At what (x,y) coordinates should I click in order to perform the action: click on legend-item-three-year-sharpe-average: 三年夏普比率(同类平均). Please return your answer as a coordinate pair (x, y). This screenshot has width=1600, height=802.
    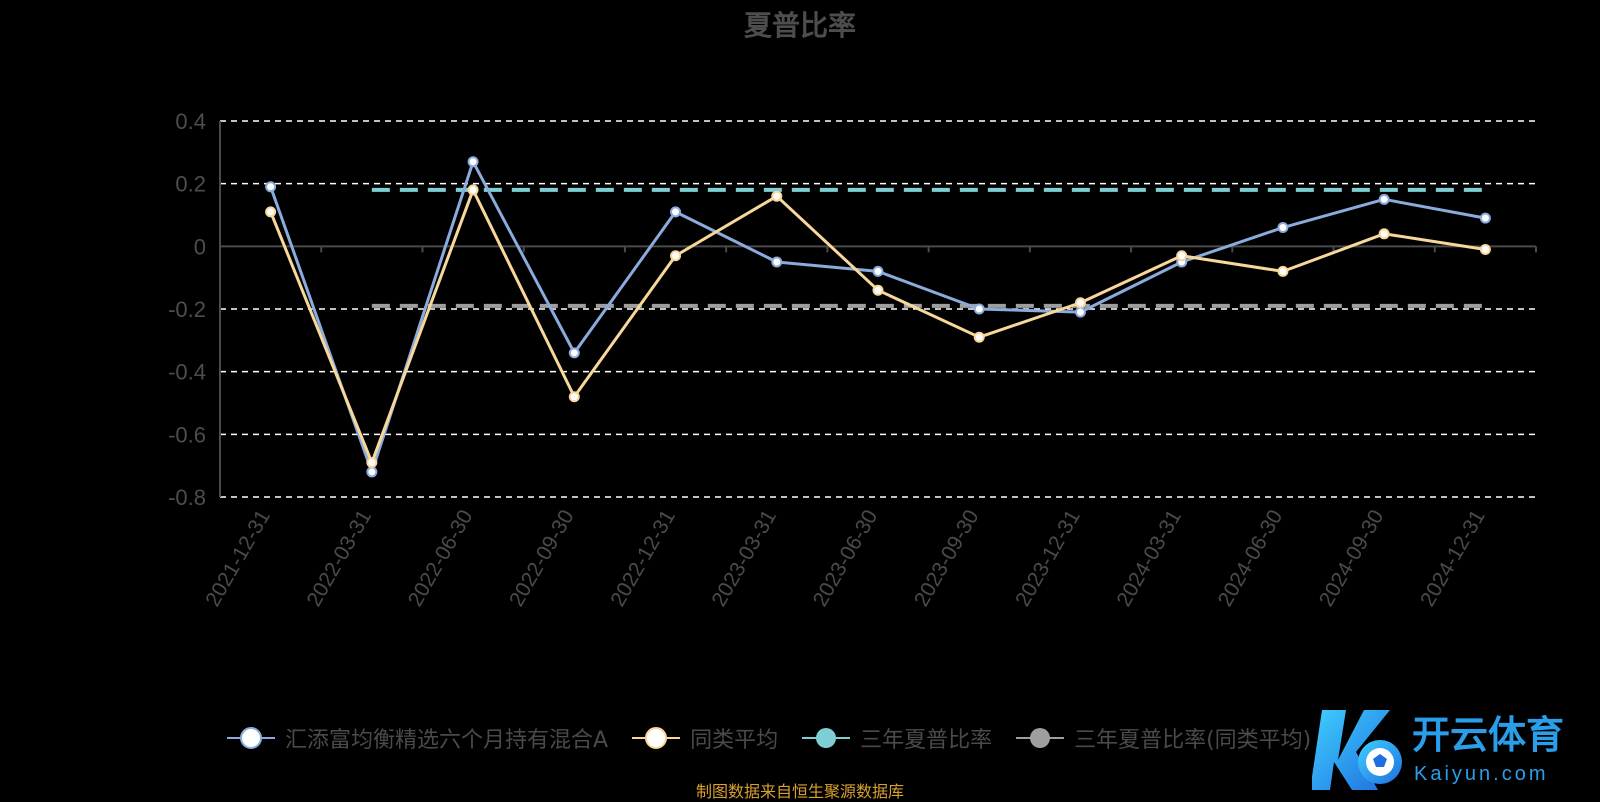
    Looking at the image, I should click on (1162, 738).